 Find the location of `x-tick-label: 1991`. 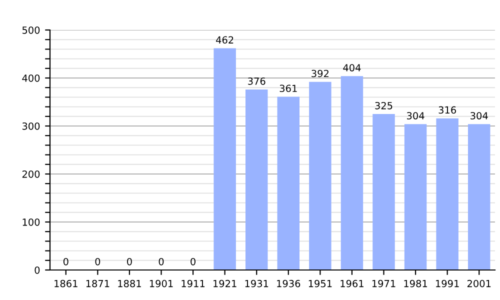

x-tick-label: 1991 is located at coordinates (447, 284).